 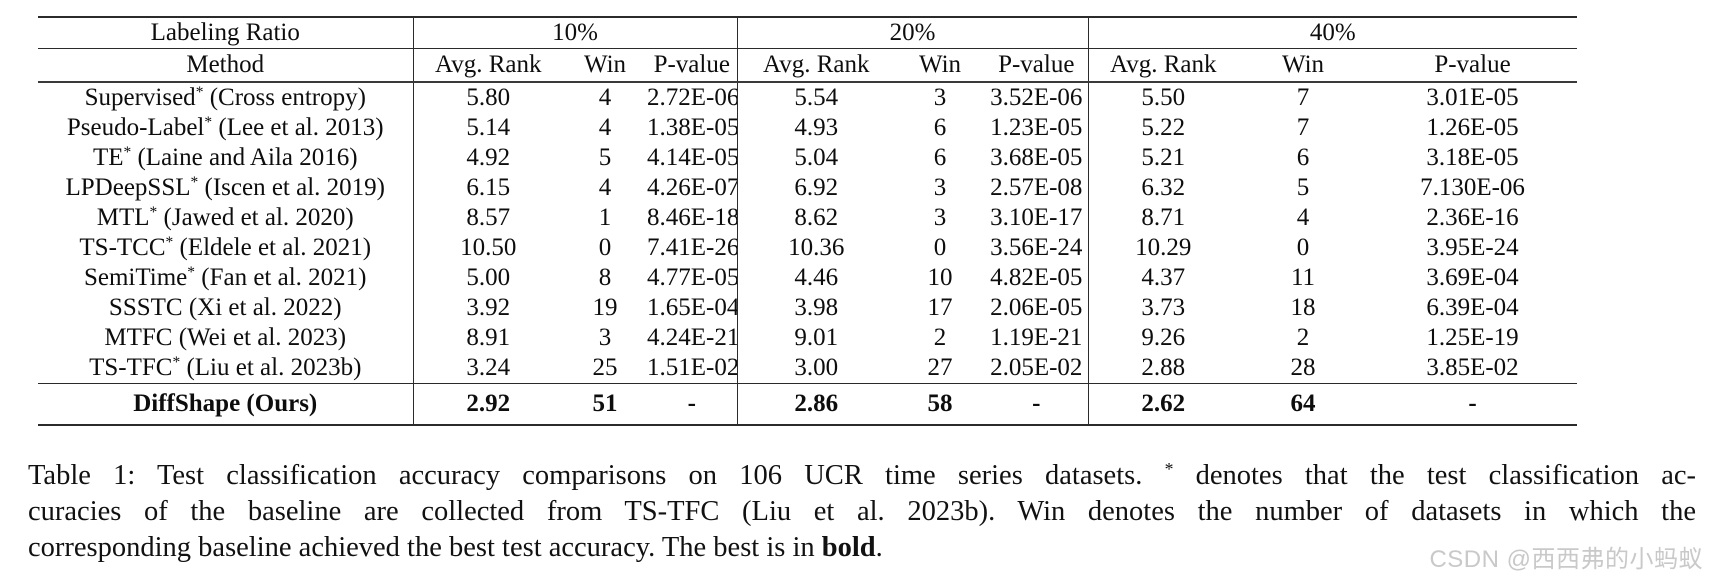 What do you see at coordinates (1037, 158) in the screenshot?
I see `value-cell: 3.68E-05` at bounding box center [1037, 158].